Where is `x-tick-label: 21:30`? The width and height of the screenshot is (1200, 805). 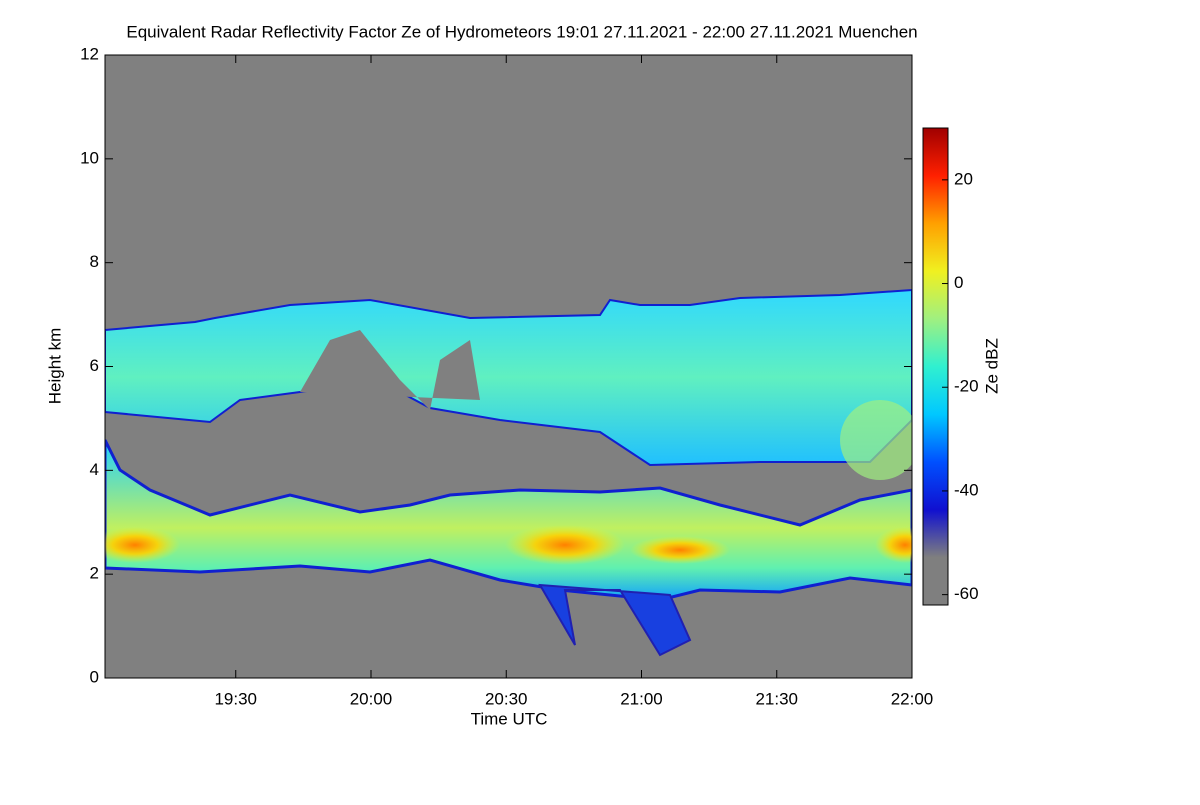 x-tick-label: 21:30 is located at coordinates (776, 698).